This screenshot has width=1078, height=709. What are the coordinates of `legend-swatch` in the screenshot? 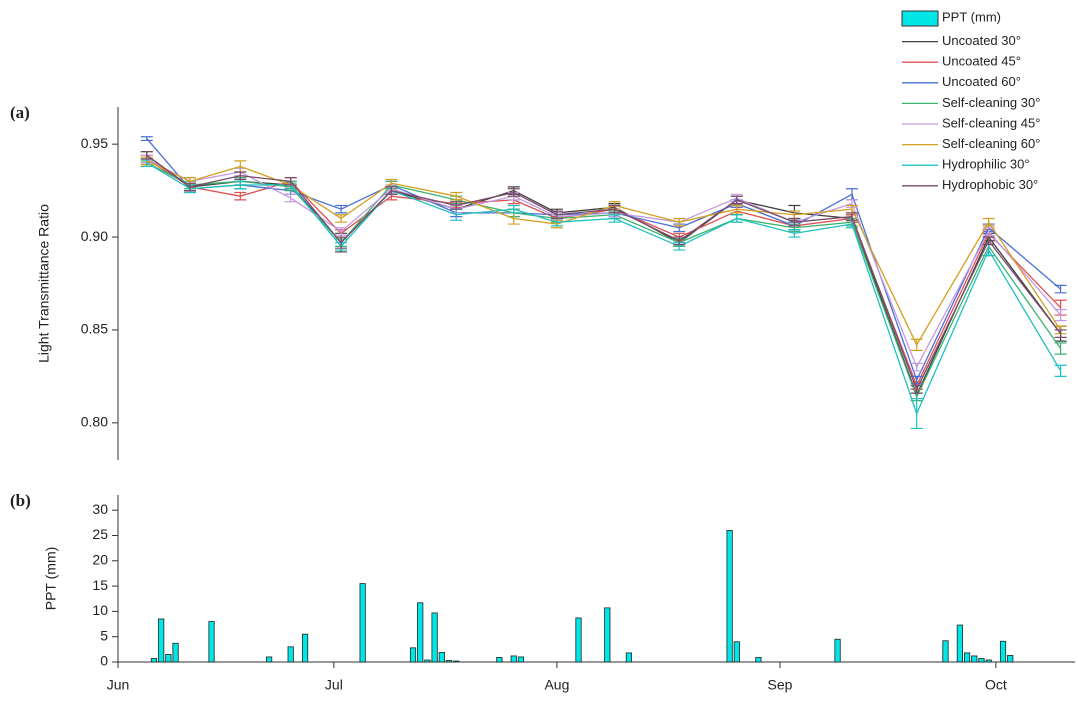 It's located at (920, 18).